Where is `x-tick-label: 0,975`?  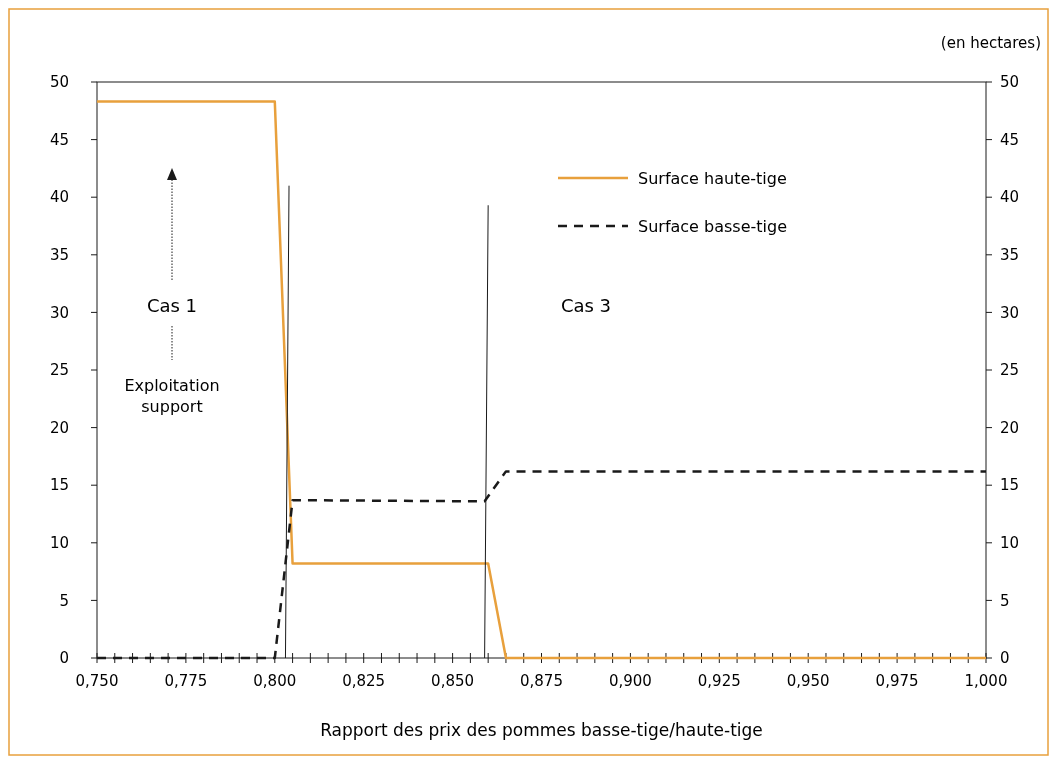
x-tick-label: 0,975 is located at coordinates (897, 681).